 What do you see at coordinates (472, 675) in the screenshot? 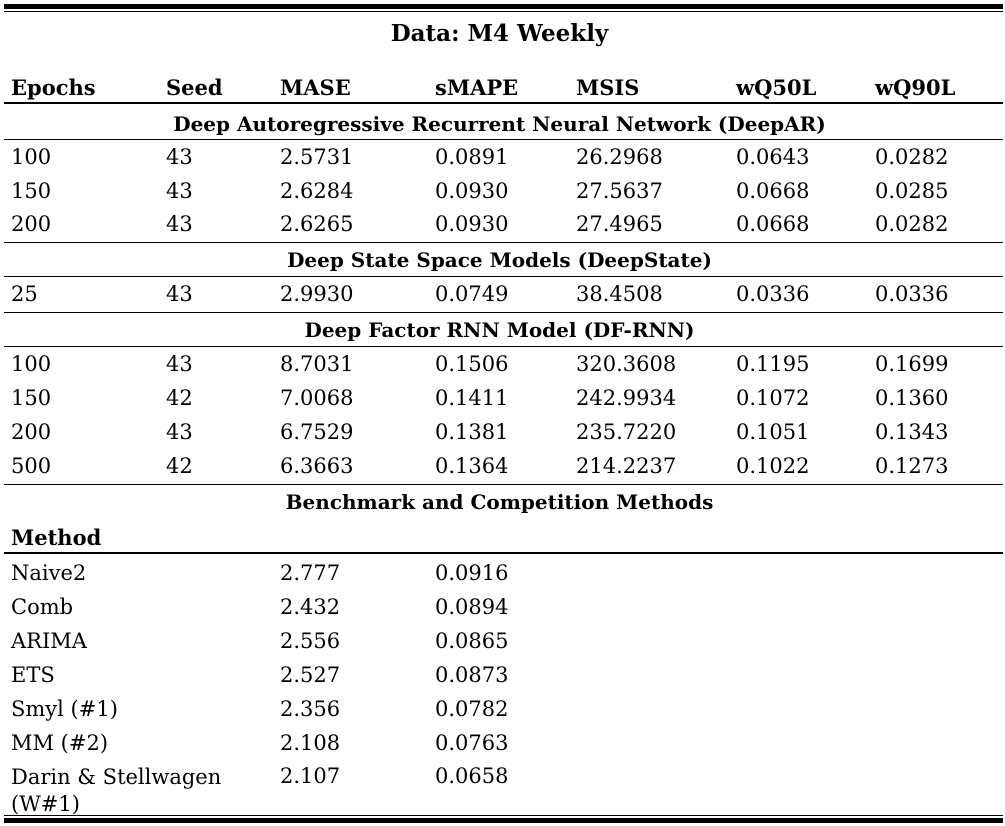
I see `cell: 0.0873` at bounding box center [472, 675].